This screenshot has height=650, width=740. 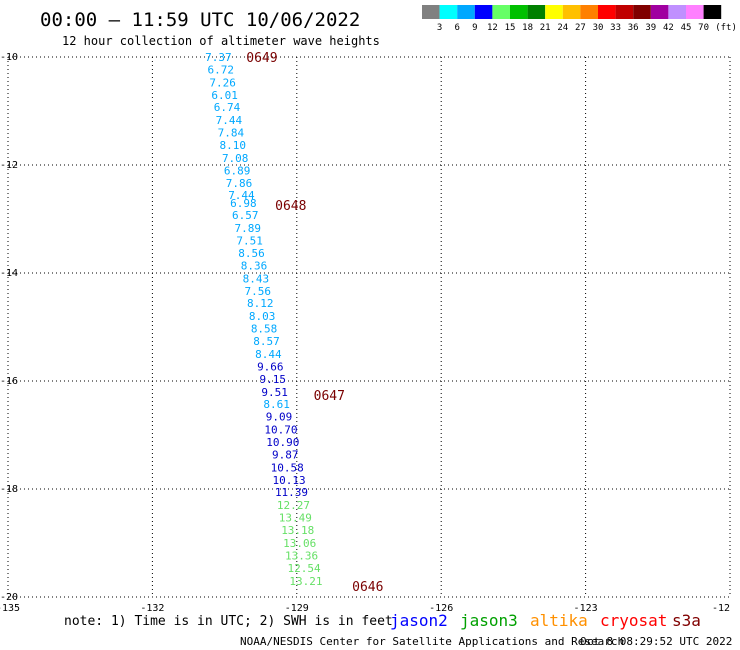 I want to click on wave-height-value: 13.36, so click(x=301, y=555).